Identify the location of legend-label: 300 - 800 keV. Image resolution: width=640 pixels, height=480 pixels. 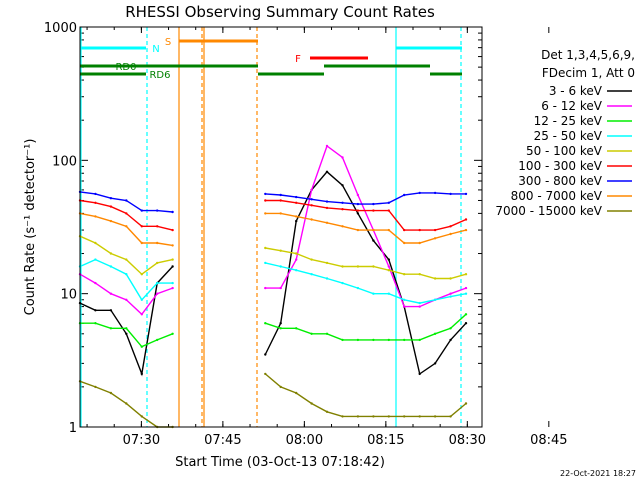
(560, 181).